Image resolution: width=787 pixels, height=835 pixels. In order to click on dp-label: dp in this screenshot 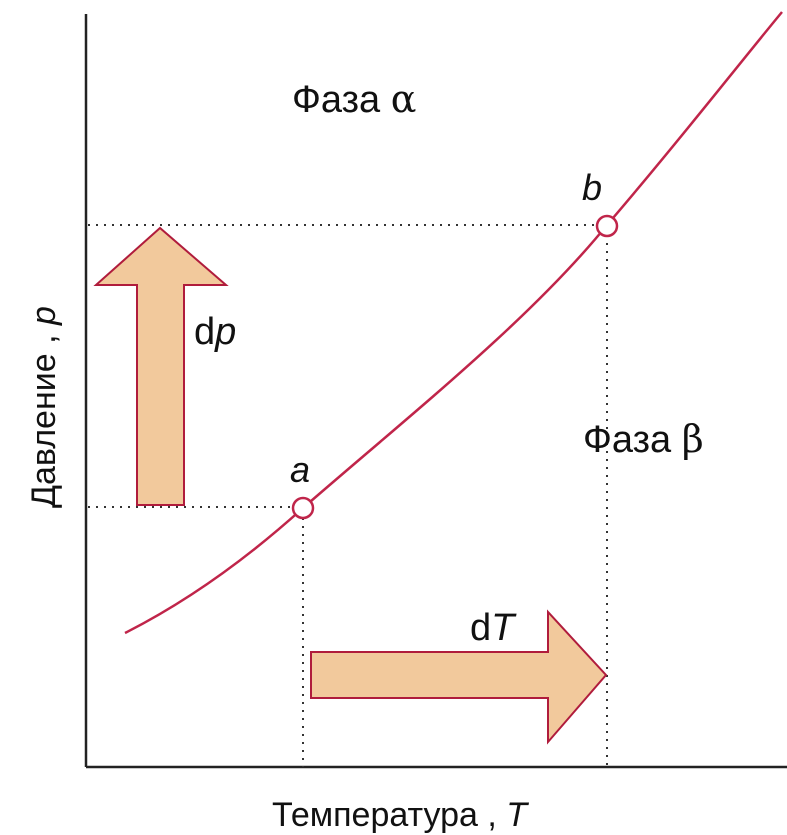, I will do `click(215, 332)`.